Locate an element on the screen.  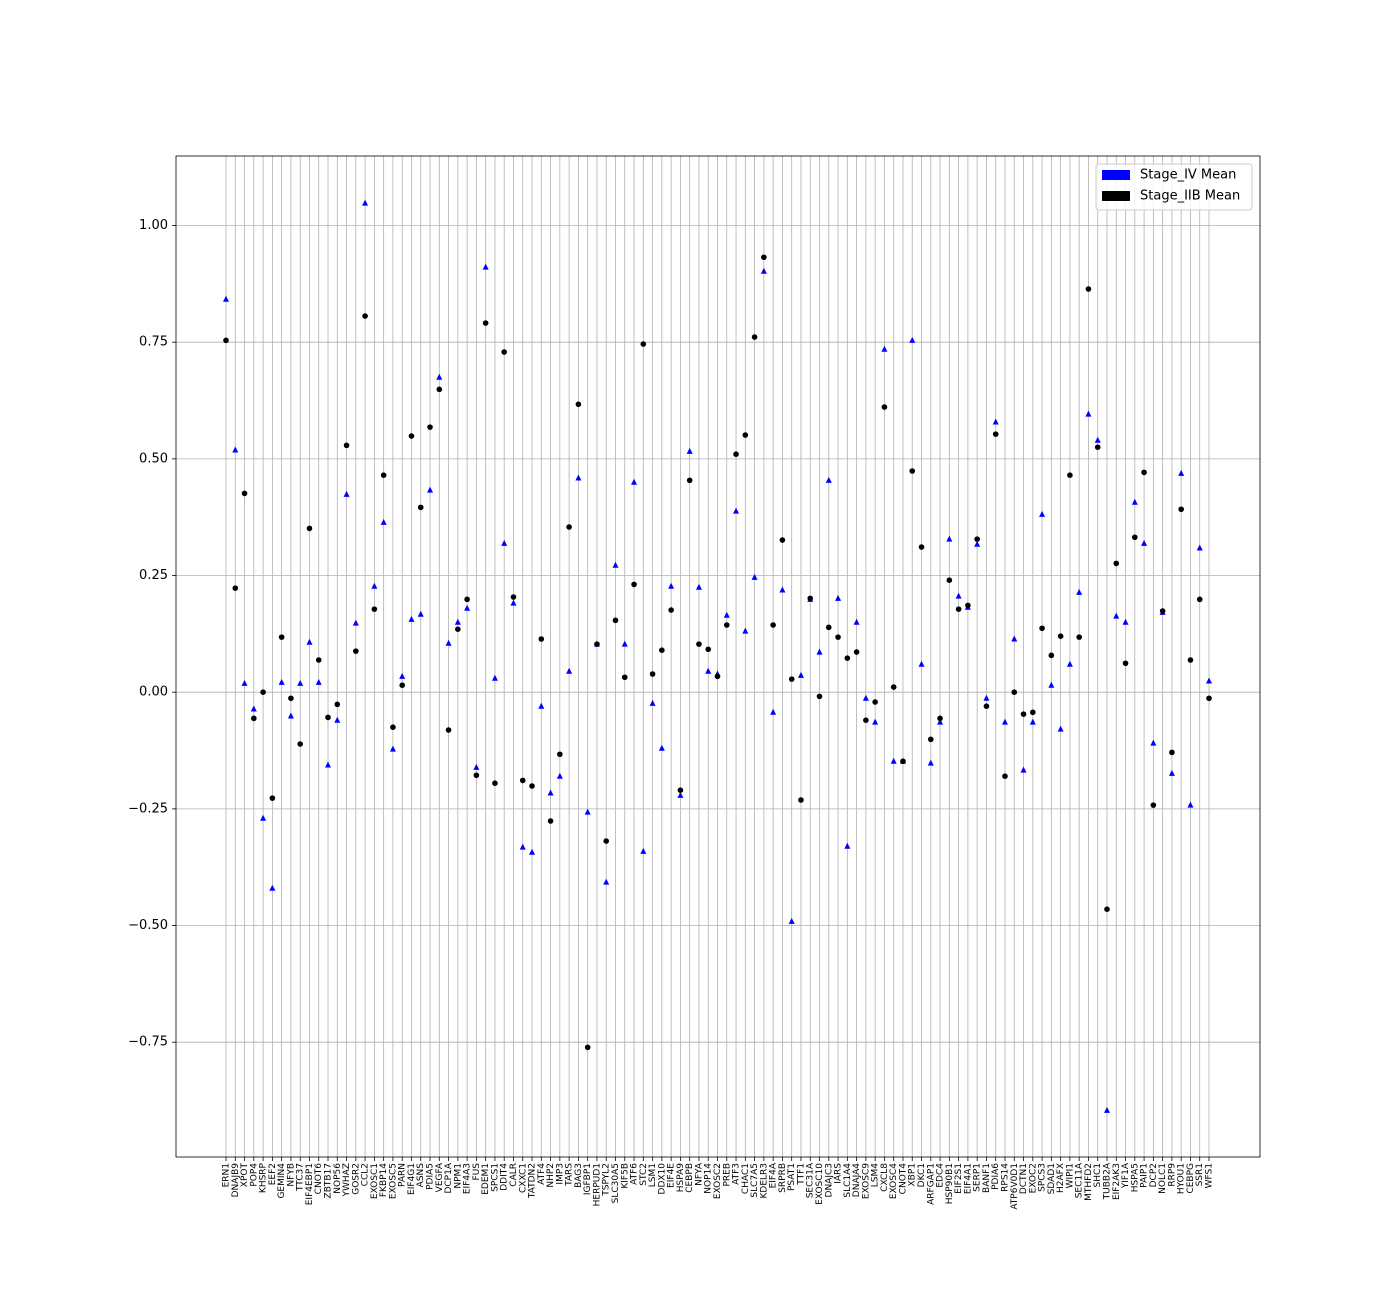
x-tick-label: ZBTB17 is located at coordinates (329, 1180).